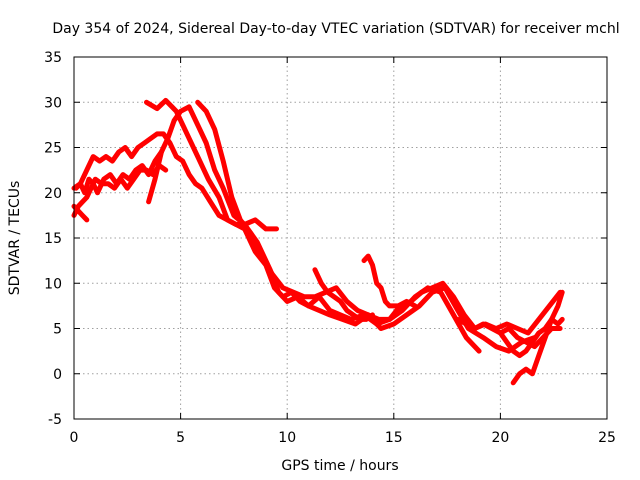 The image size is (640, 480). Describe the element at coordinates (389, 281) in the screenshot. I see `series-line-trace-h` at that location.